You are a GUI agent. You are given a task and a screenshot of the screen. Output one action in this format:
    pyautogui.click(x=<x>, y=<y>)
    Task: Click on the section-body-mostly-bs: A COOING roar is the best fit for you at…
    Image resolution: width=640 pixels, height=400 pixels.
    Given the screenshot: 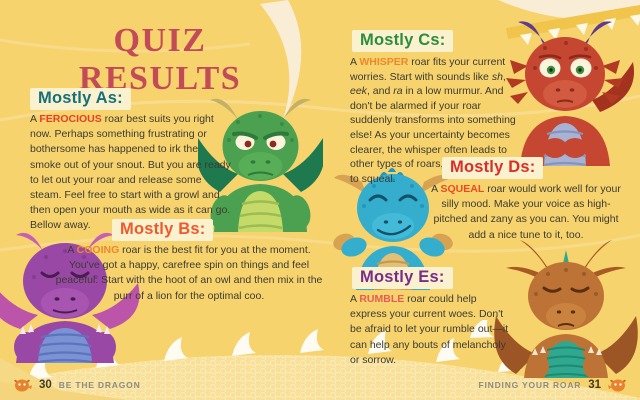 What is the action you would take?
    pyautogui.click(x=189, y=273)
    